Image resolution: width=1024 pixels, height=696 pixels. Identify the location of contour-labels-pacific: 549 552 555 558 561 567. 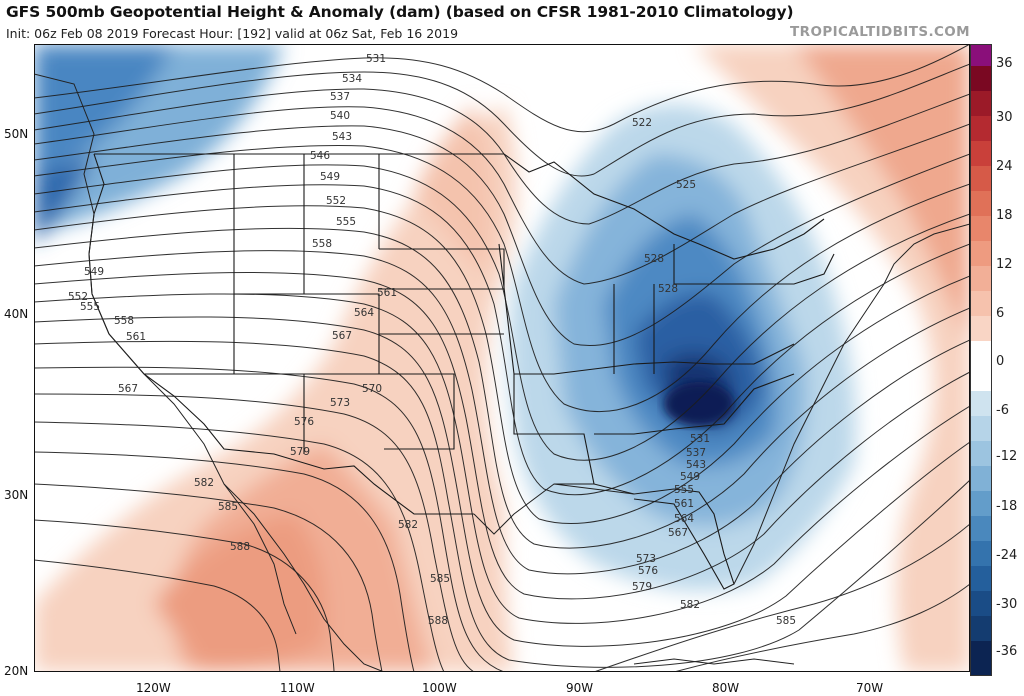
(107, 330).